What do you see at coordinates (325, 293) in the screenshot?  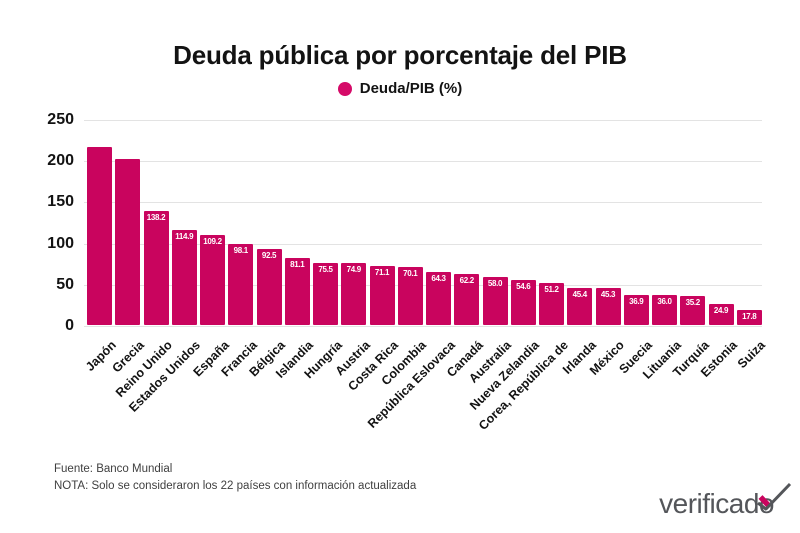 I see `bar-Hungría: 75.5` at bounding box center [325, 293].